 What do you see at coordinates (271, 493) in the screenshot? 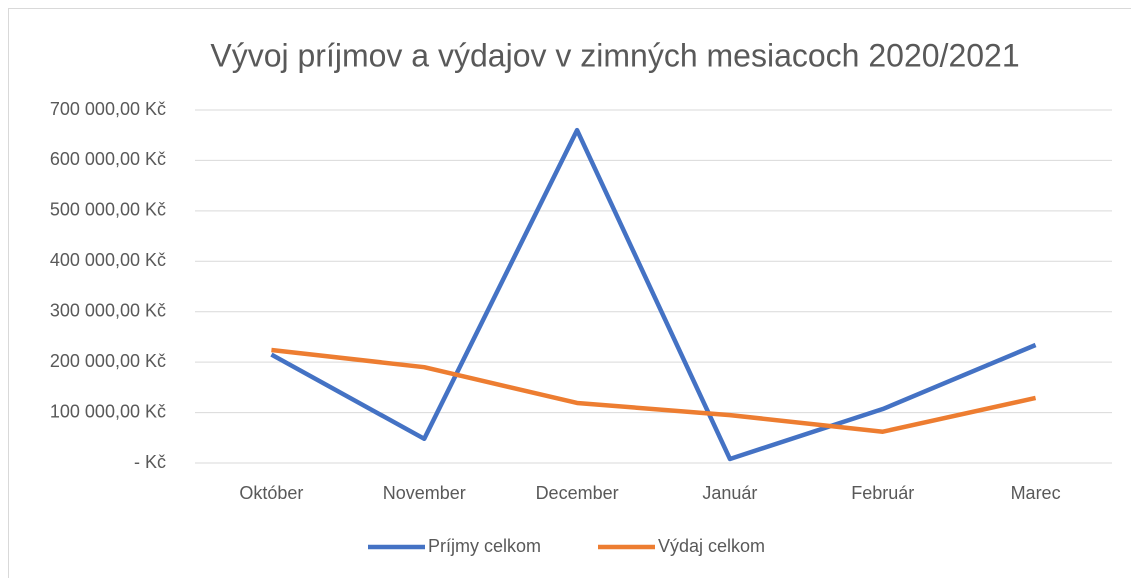
I see `x-tick-label: Október` at bounding box center [271, 493].